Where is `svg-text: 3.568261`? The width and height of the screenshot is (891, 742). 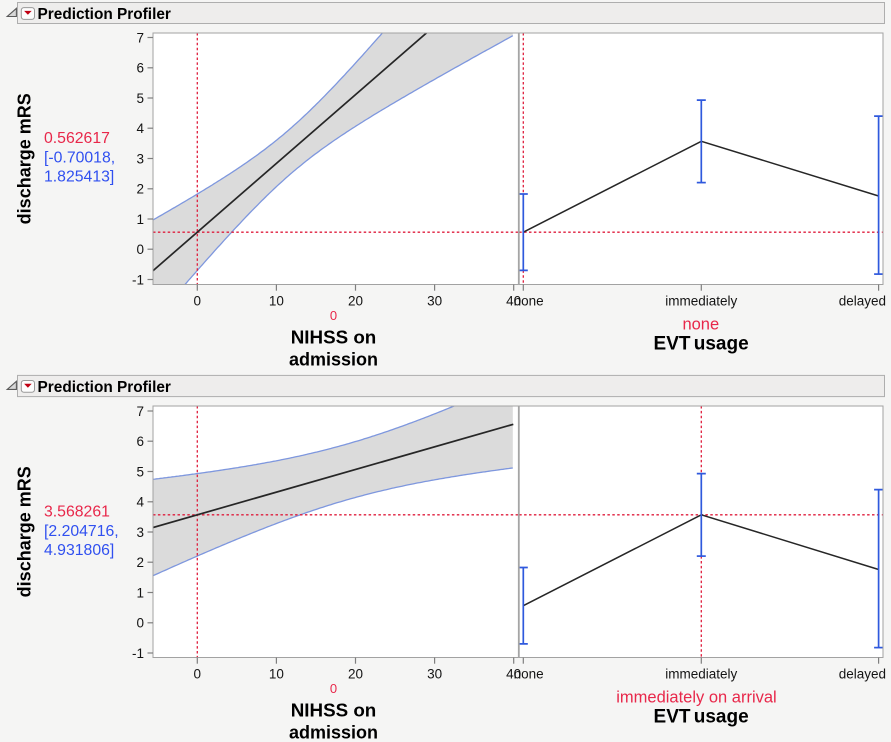
svg-text: 3.568261 is located at coordinates (77, 512).